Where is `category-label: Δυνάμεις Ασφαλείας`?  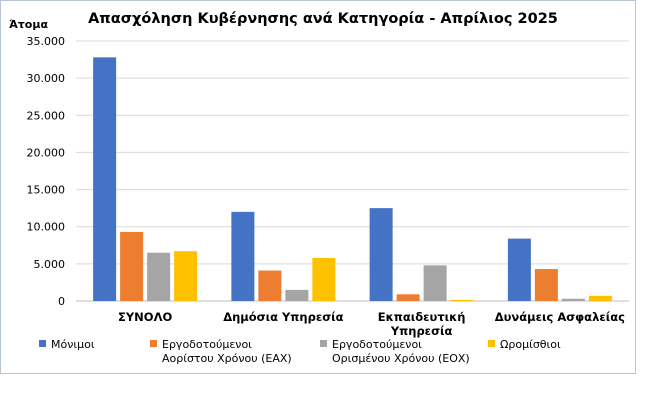
category-label: Δυνάμεις Ασφαλείας is located at coordinates (560, 317).